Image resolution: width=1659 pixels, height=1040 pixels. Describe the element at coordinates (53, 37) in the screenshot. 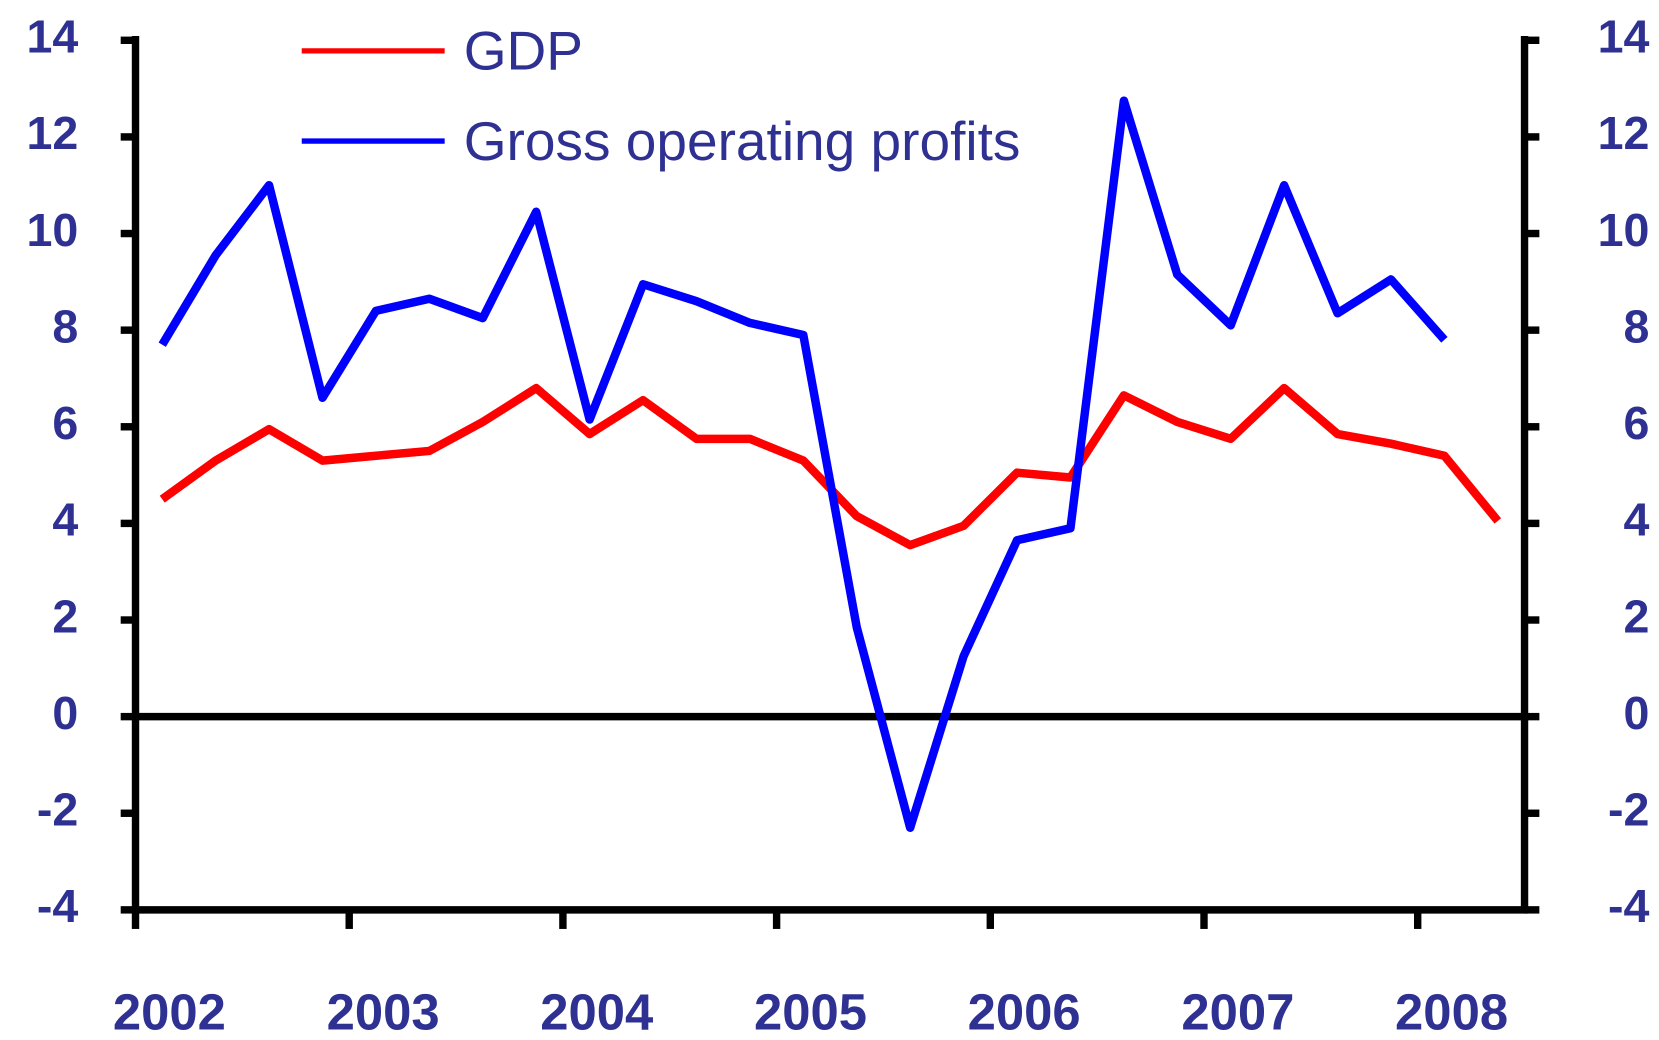

I see `y-tick-label: 14` at that location.